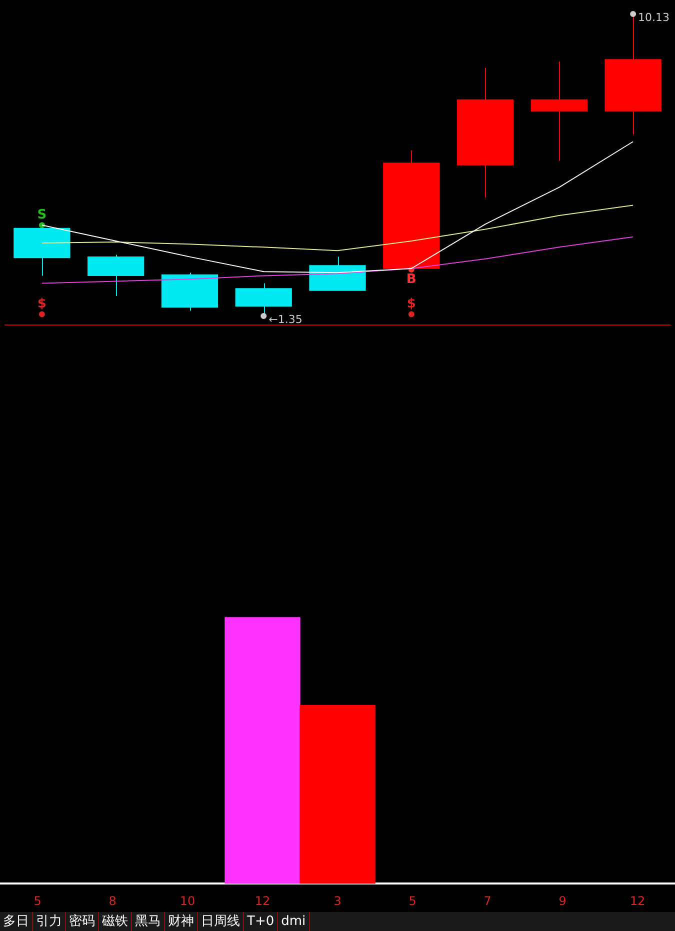  What do you see at coordinates (285, 319) in the screenshot?
I see `data-label: ←1.35` at bounding box center [285, 319].